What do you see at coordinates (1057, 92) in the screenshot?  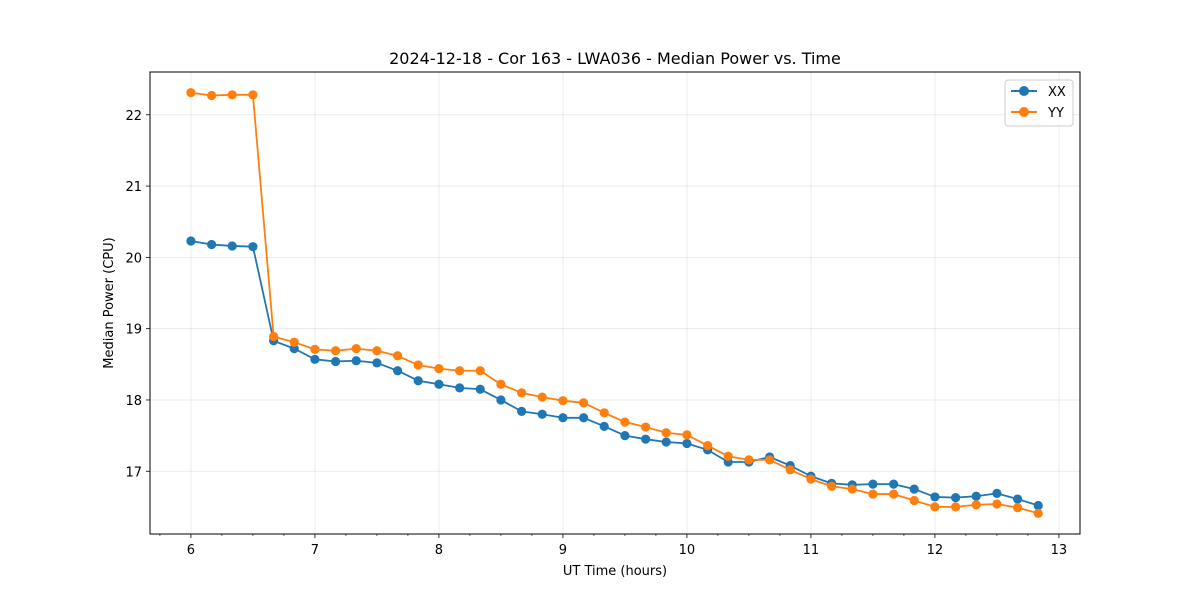 I see `legend-label-xx: XX` at bounding box center [1057, 92].